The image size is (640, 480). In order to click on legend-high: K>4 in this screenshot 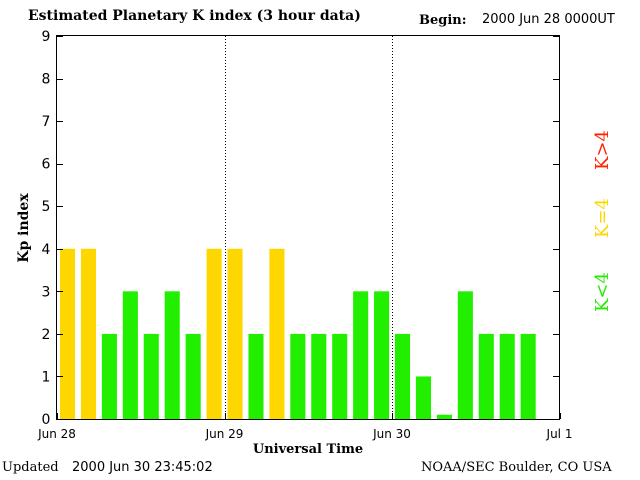, I will do `click(602, 150)`.